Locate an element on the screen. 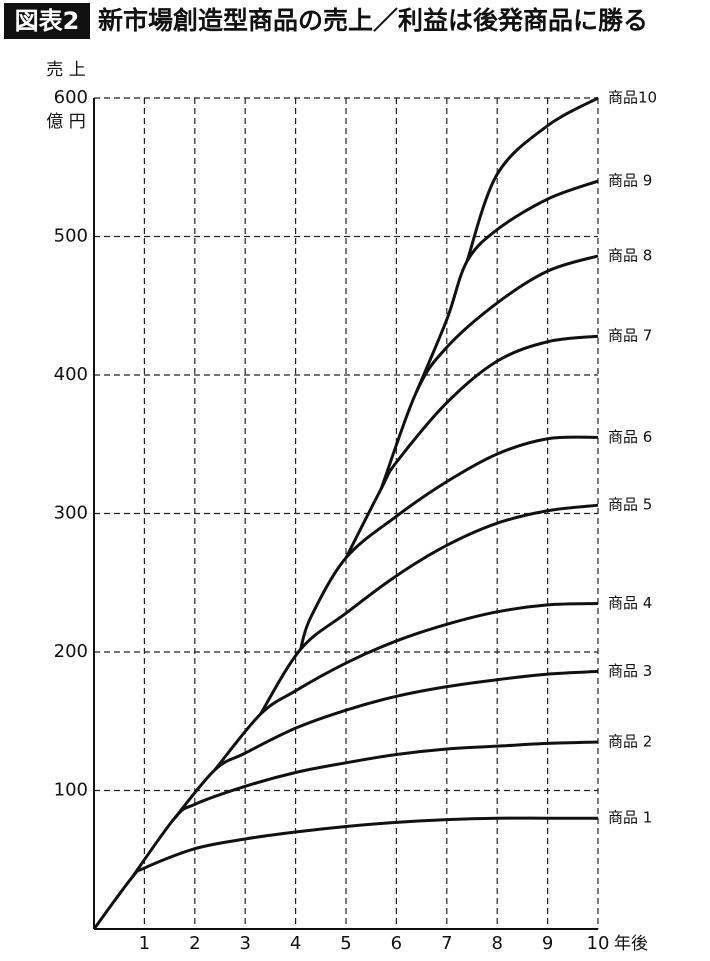 This screenshot has height=961, width=710. badge: 図表2 is located at coordinates (47, 21).